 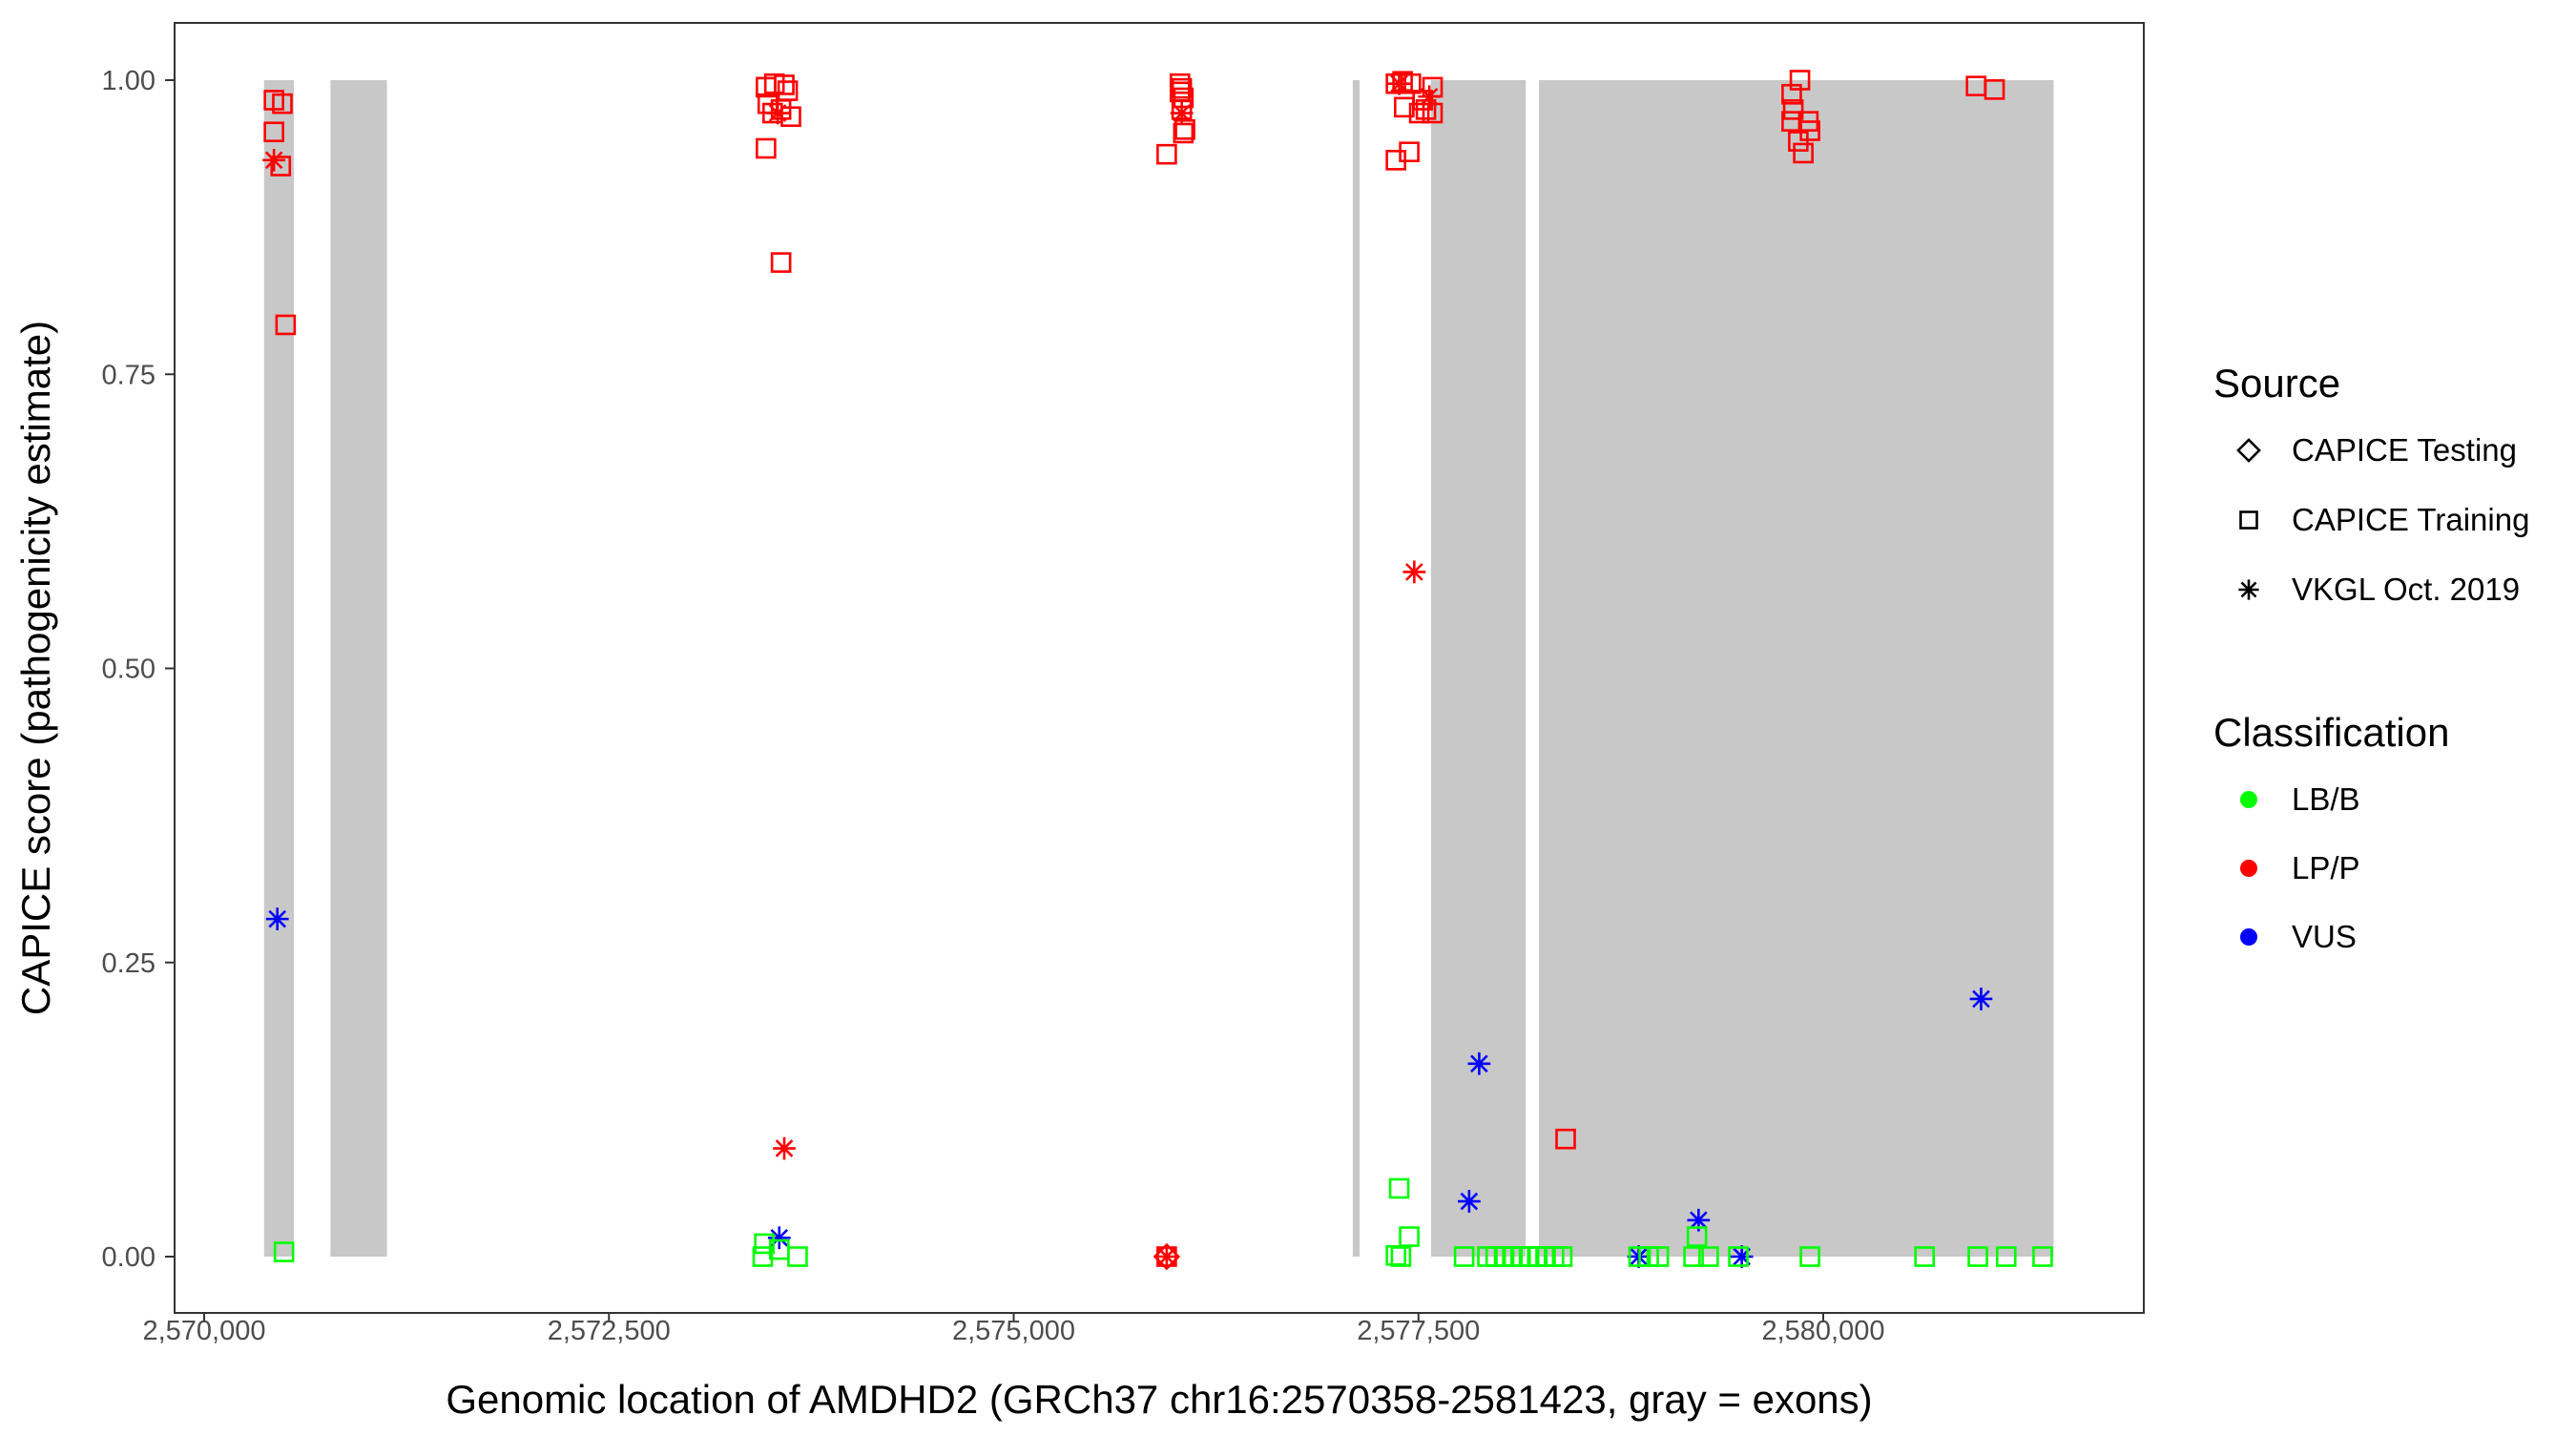 I want to click on y-axis: 0.00 0.25 0.50 0.75 1.00, so click(x=138, y=669).